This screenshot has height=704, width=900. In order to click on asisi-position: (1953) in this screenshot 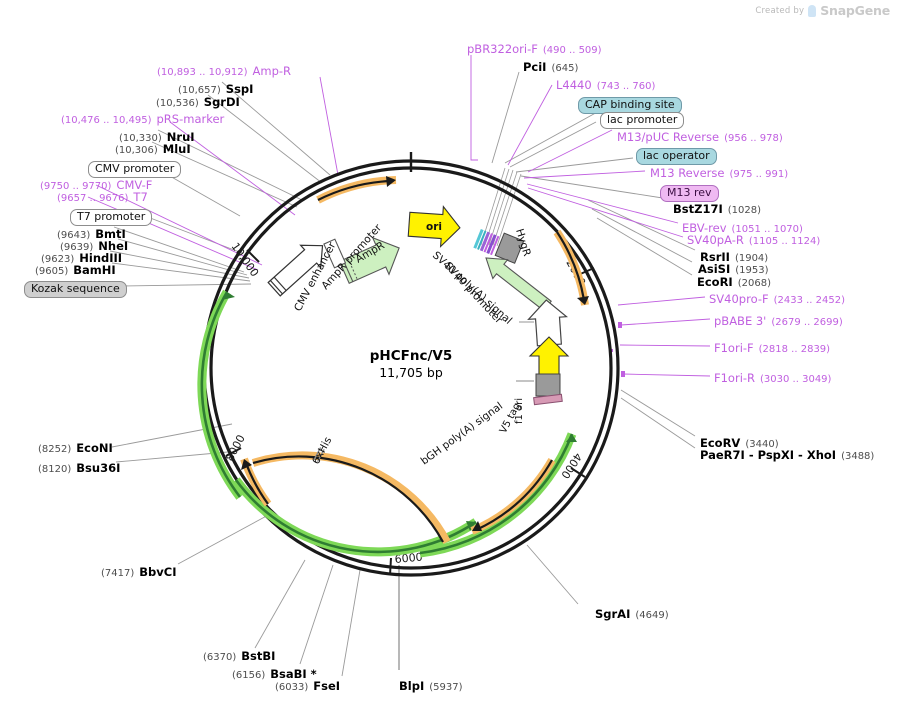, I will do `click(752, 270)`.